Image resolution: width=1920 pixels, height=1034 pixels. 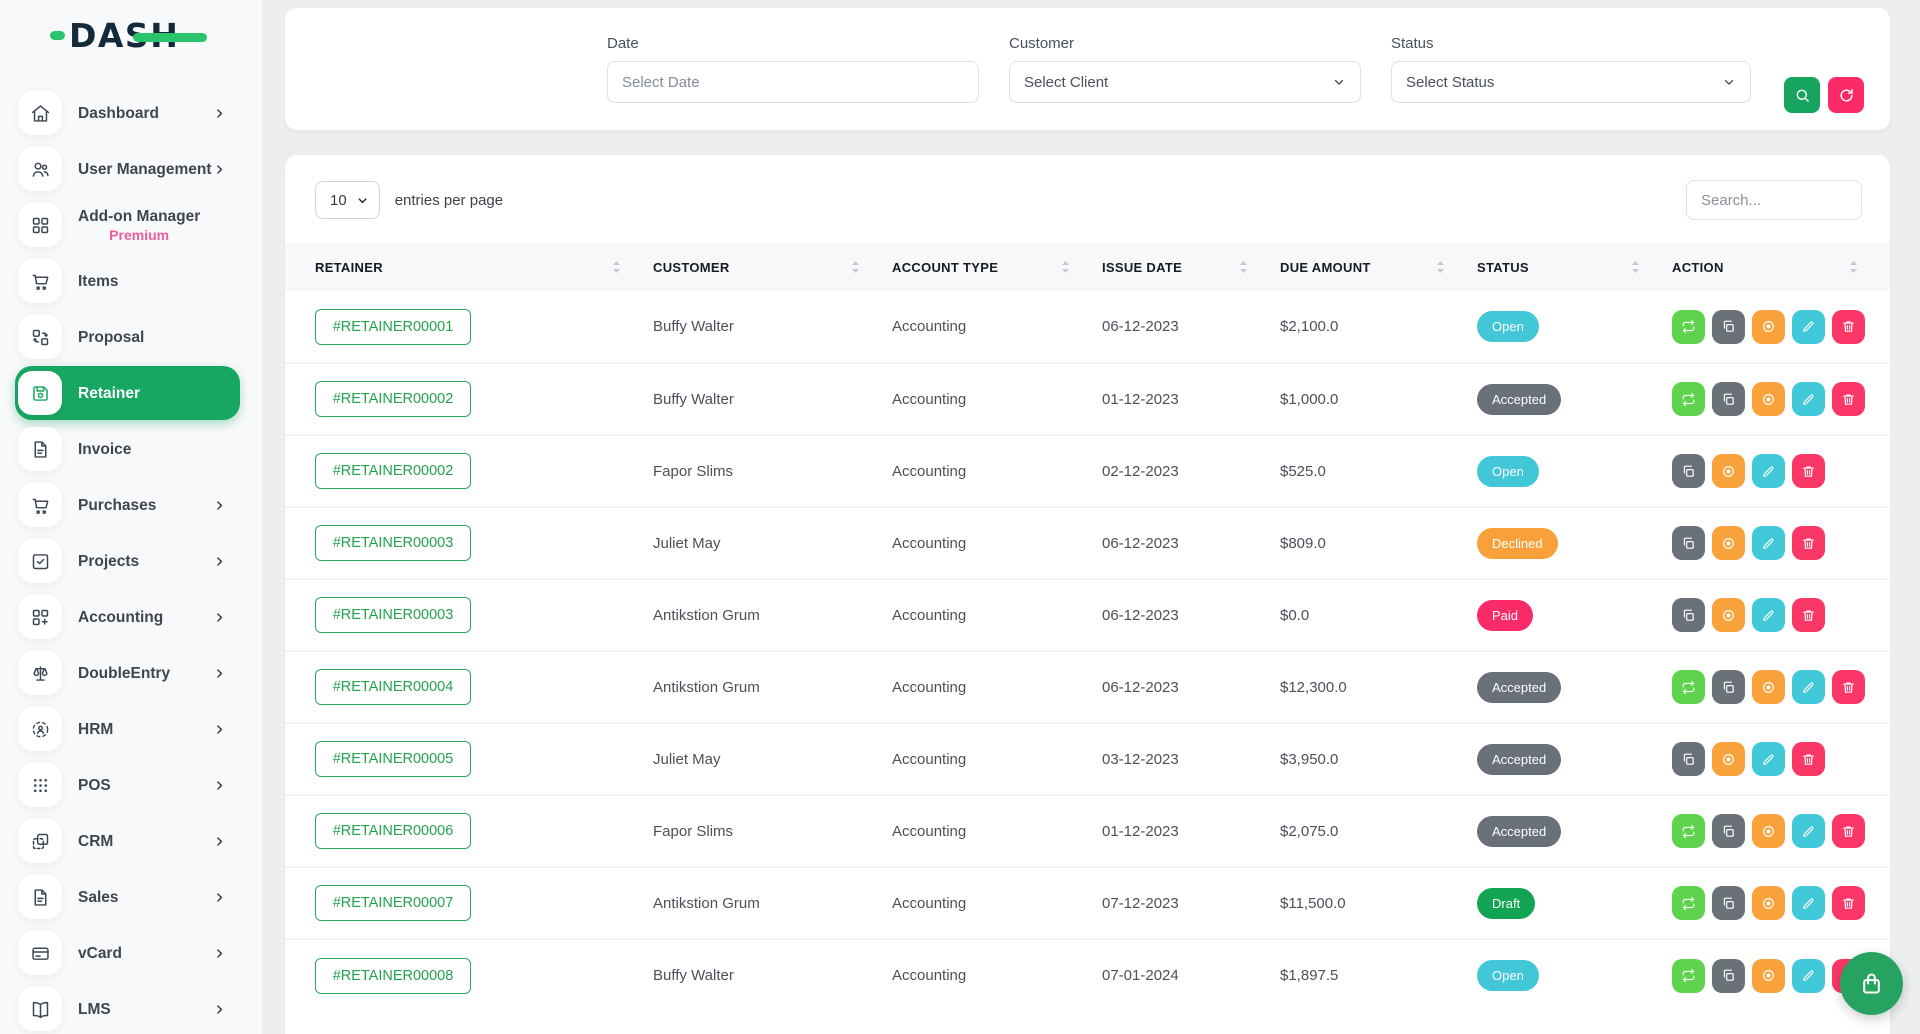 I want to click on column-header: STATUS, so click(x=1574, y=267).